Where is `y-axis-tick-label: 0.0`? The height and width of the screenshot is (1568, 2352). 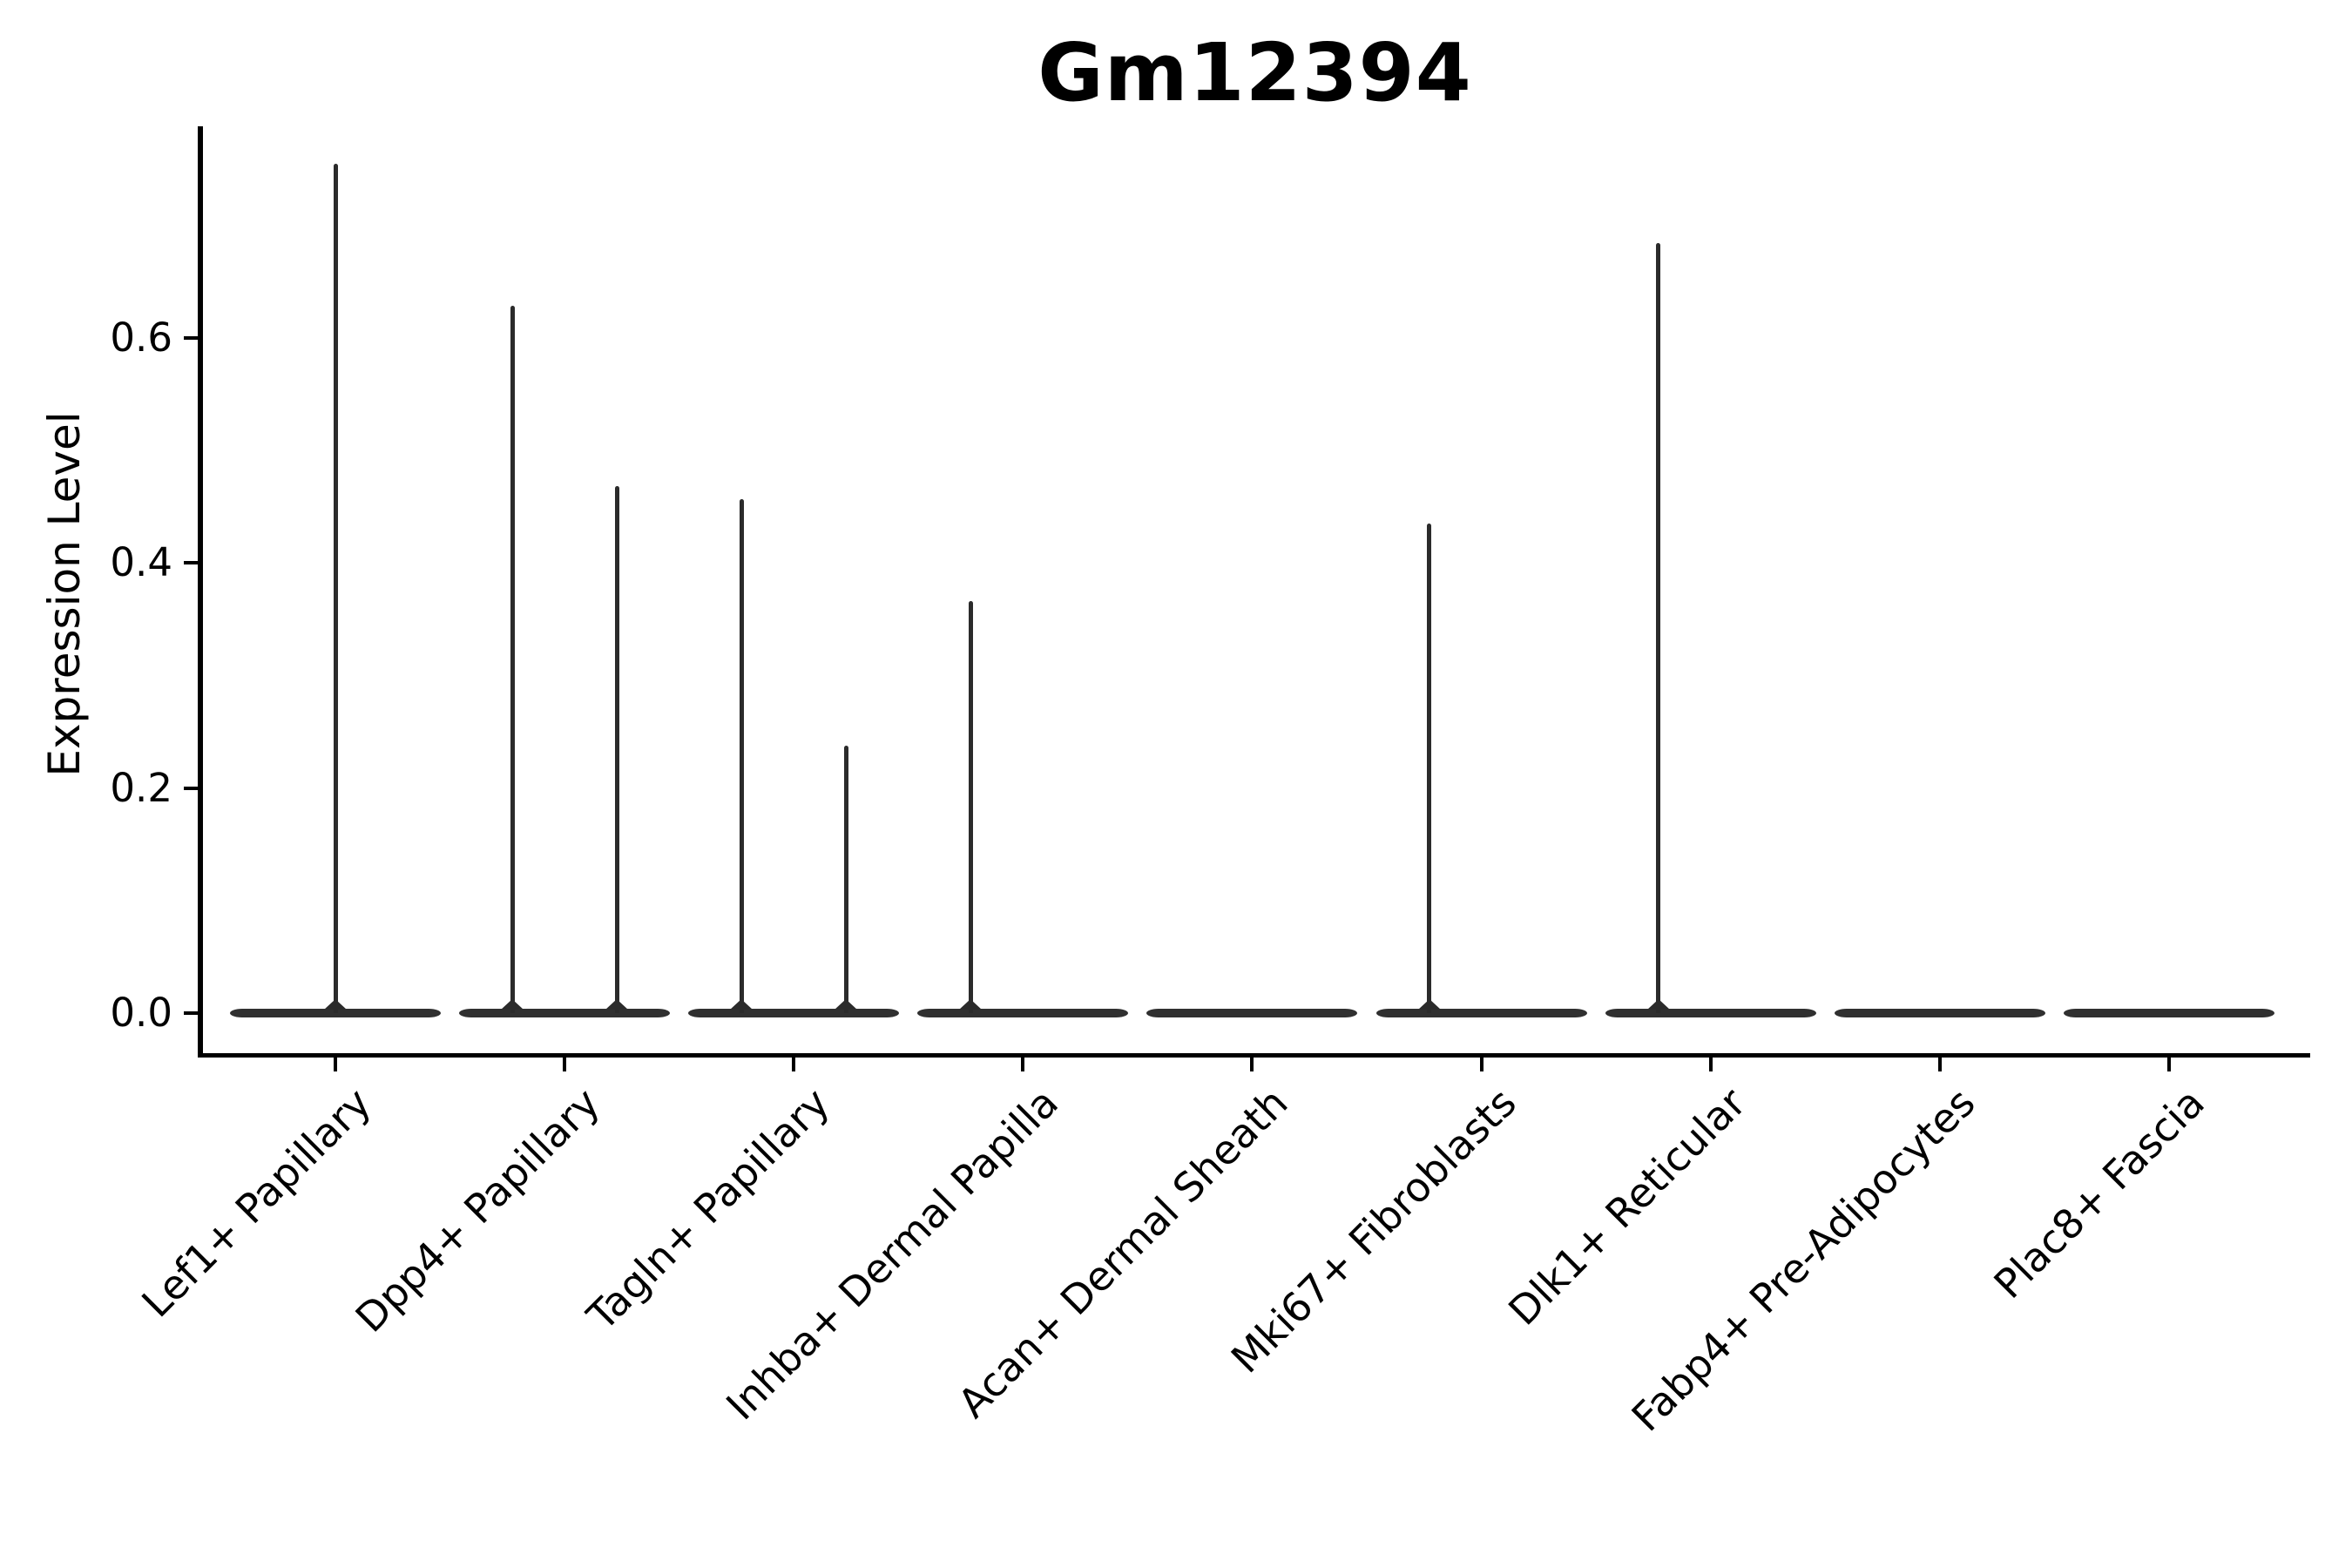
y-axis-tick-label: 0.0 is located at coordinates (141, 1013).